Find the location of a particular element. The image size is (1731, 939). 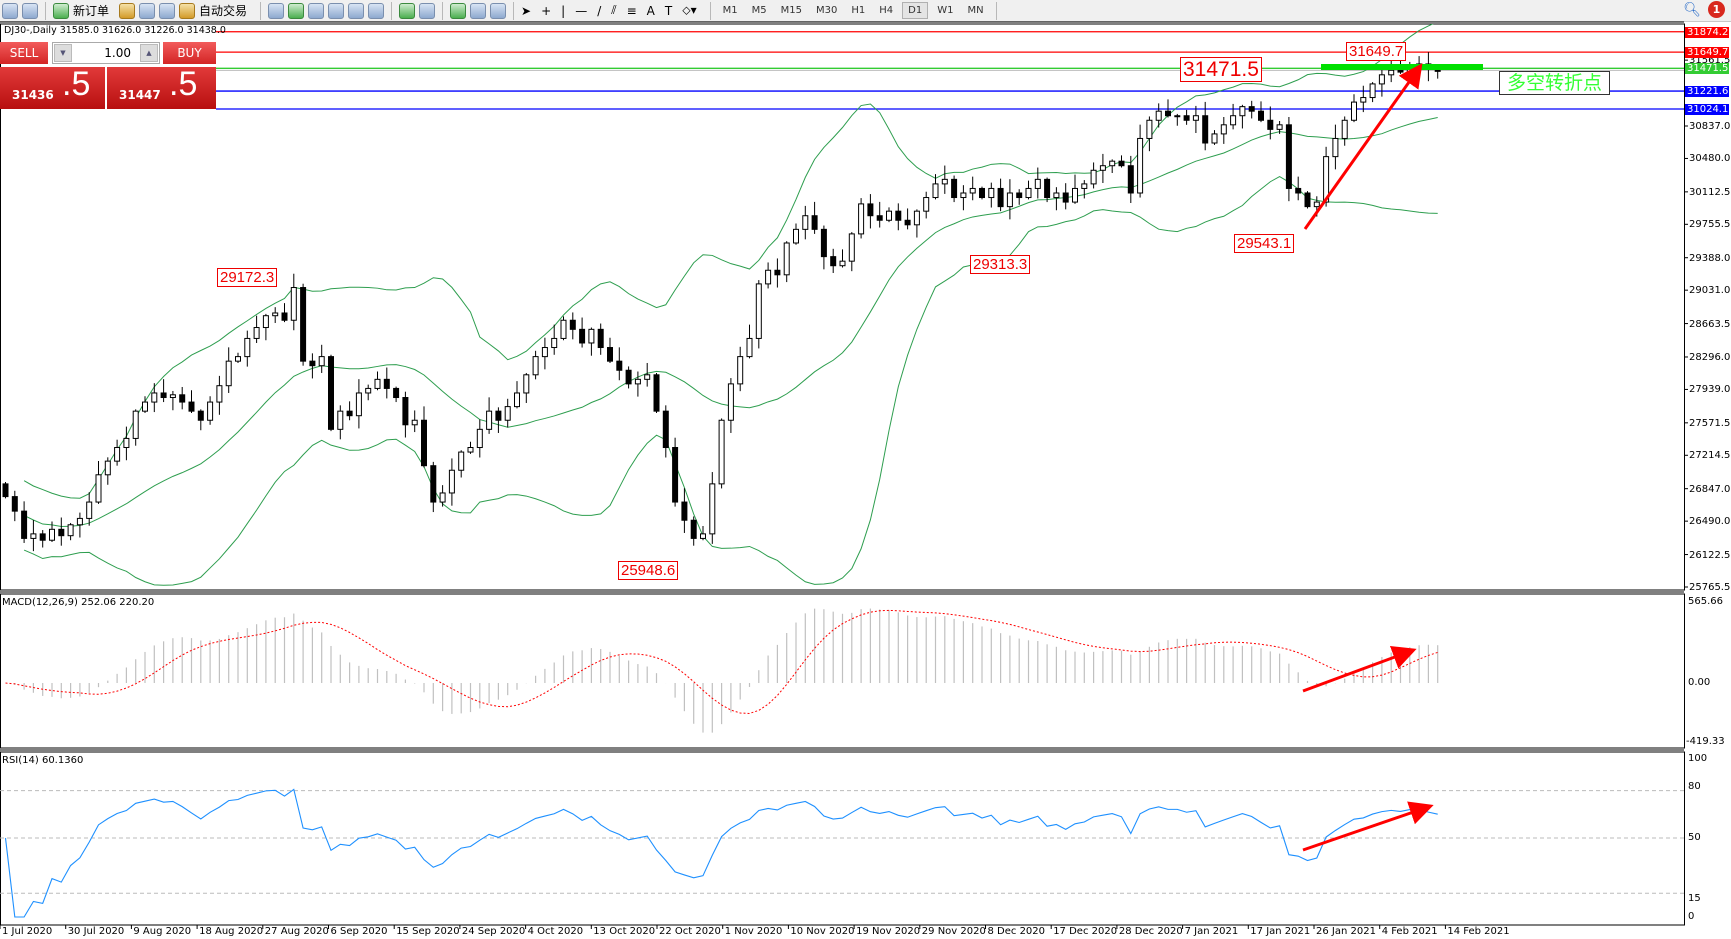

annotation-high-feb: 31649.7 is located at coordinates (1376, 51).